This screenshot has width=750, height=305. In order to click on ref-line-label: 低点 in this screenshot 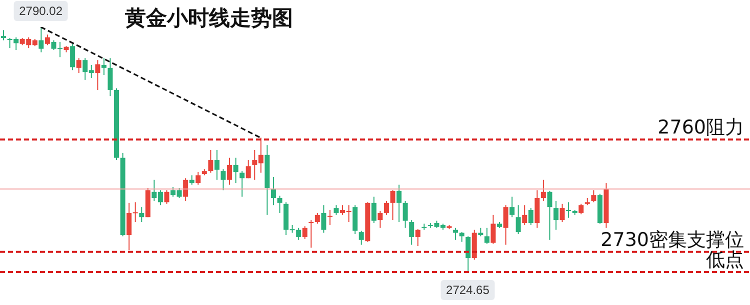, I will do `click(725, 260)`.